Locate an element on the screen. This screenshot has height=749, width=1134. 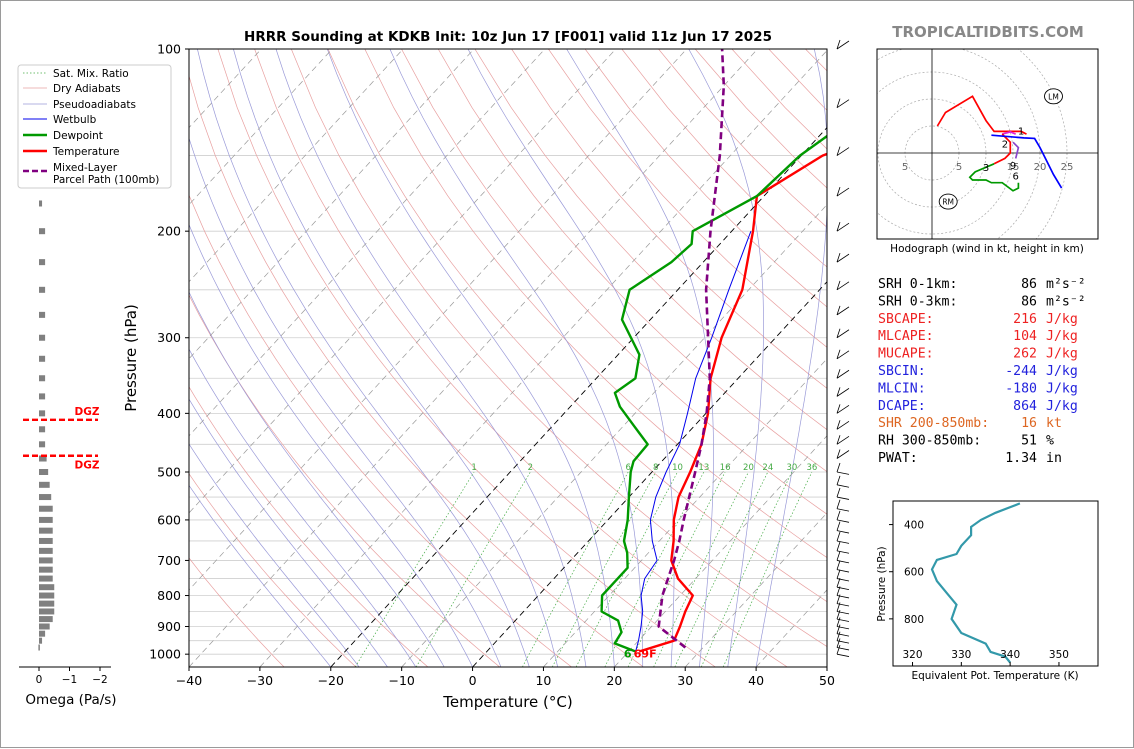
legend-label: Dry Adiabats is located at coordinates (87, 89).